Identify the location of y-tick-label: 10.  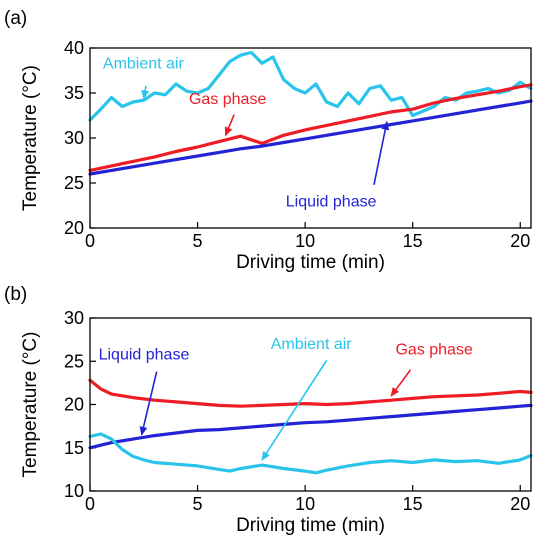
(74, 491).